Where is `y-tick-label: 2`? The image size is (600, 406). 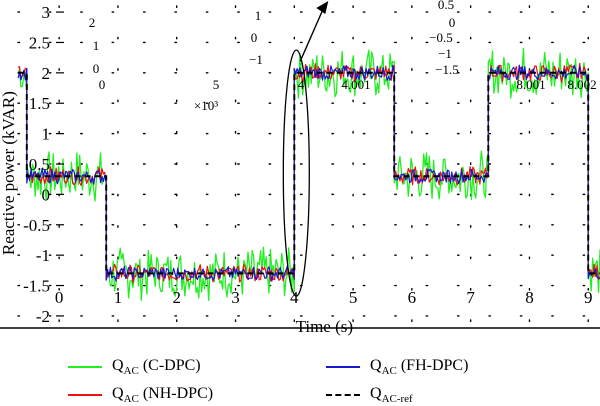 y-tick-label: 2 is located at coordinates (46, 73).